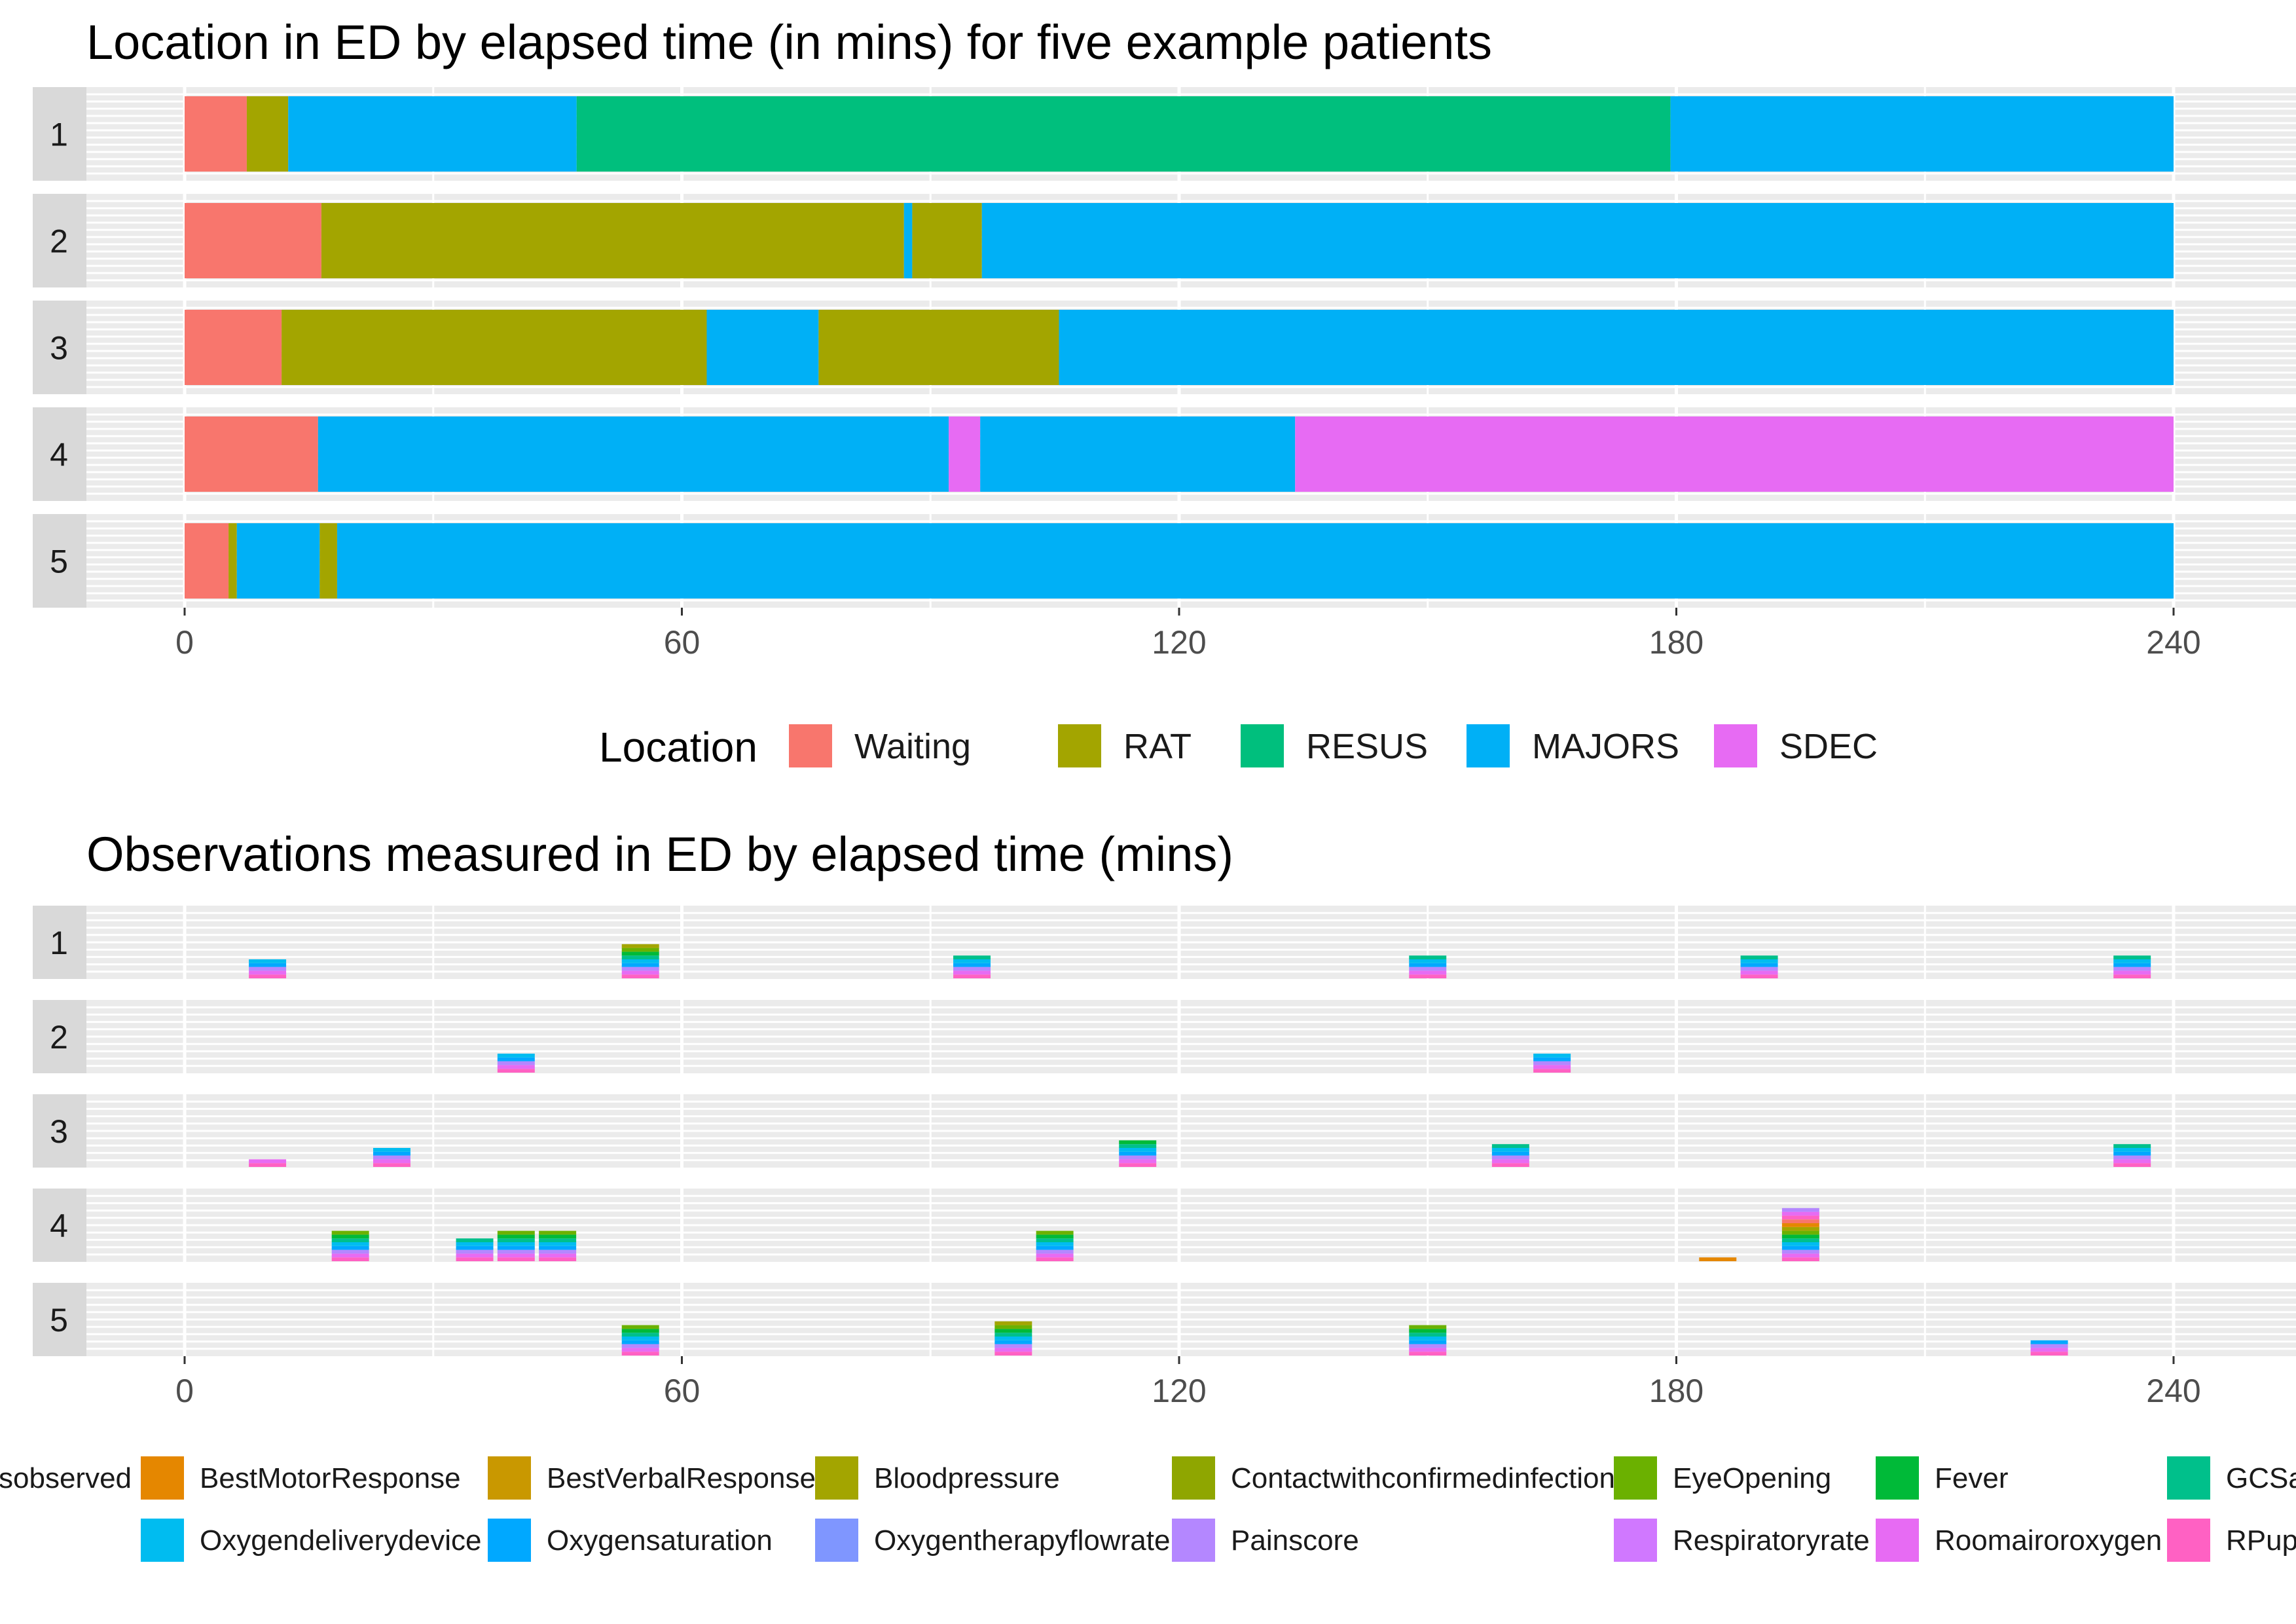 The image size is (2296, 1624). I want to click on legend-label-respiratoryrate: Respiratoryrate, so click(1771, 1540).